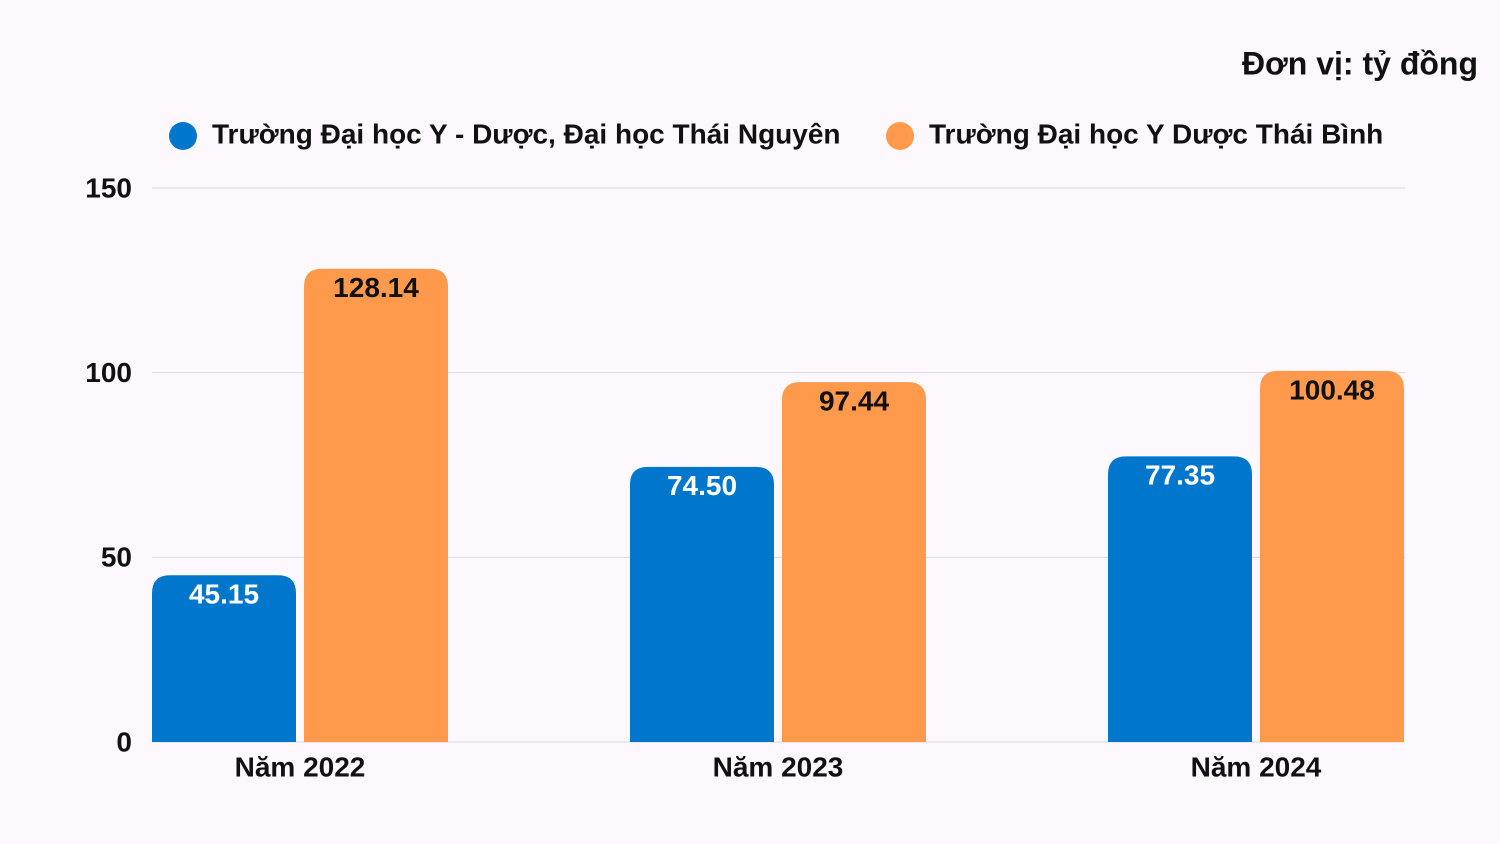 The height and width of the screenshot is (844, 1500). I want to click on value-label: 97.44, so click(854, 401).